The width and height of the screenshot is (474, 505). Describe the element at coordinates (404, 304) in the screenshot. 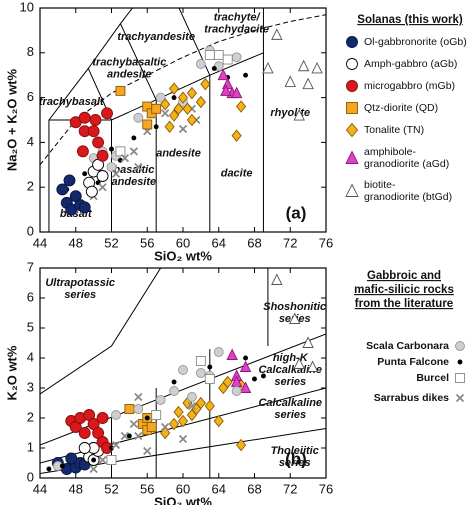

I see `legend-title: from the literature` at that location.